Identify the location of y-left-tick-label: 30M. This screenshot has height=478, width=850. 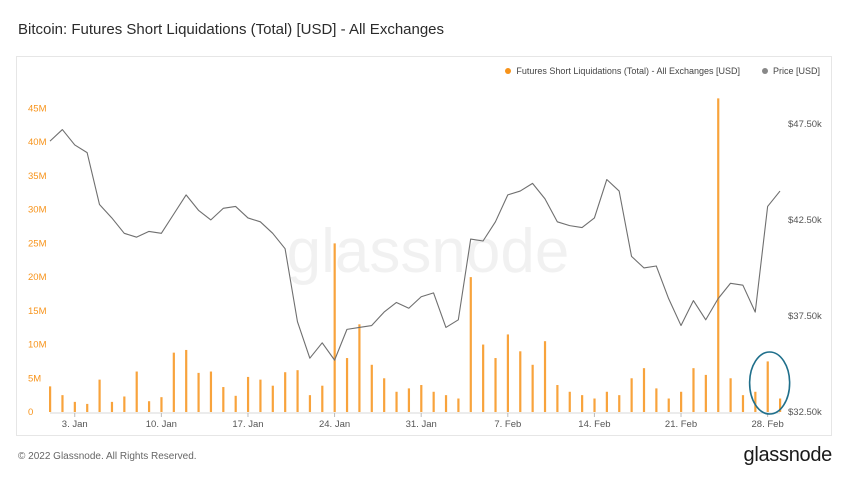
(37, 210).